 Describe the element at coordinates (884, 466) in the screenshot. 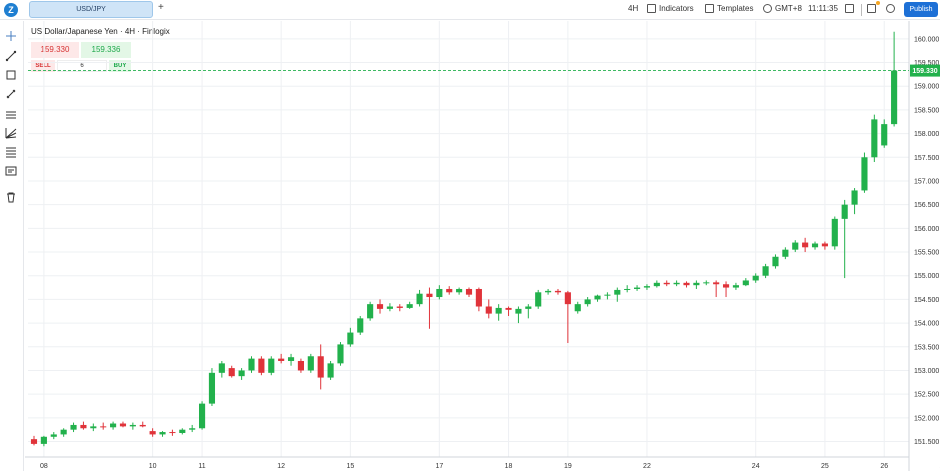

I see `time-tick-label: 26` at that location.